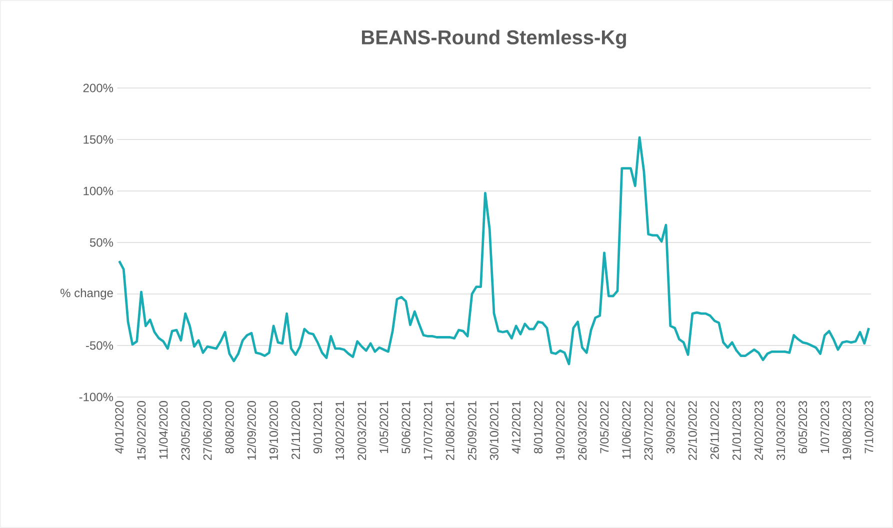  I want to click on y-tick-label: -100%, so click(96, 397).